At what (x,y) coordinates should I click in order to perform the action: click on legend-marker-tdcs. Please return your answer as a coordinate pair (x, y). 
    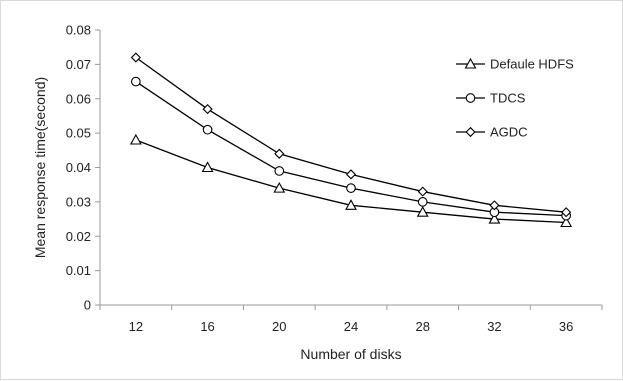
    Looking at the image, I should click on (470, 98).